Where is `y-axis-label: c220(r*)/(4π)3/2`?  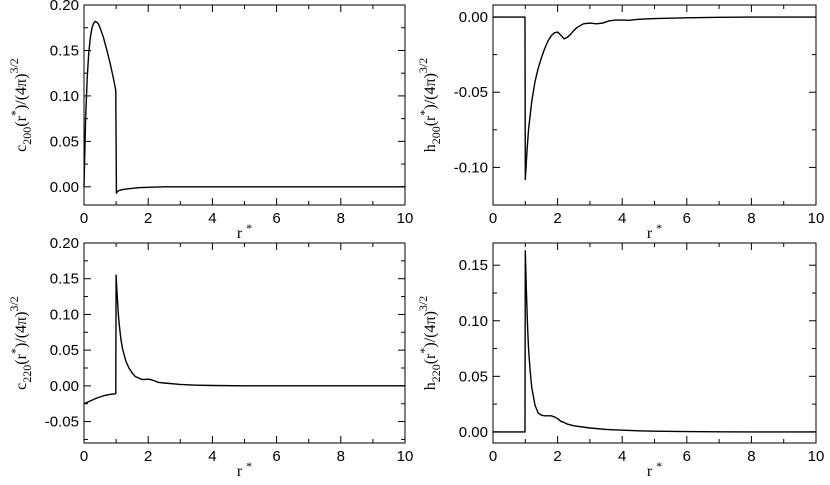
y-axis-label: c220(r*)/(4π)3/2 is located at coordinates (20, 343).